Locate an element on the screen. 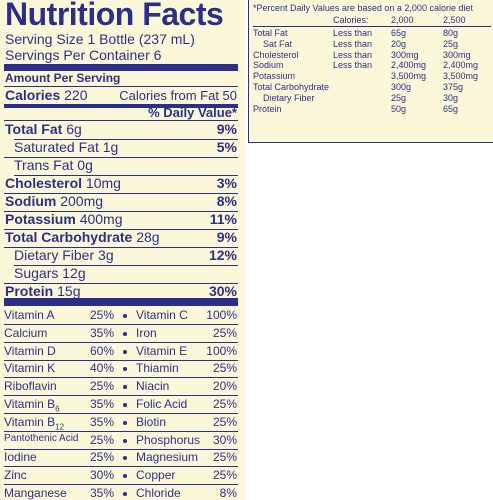  vitamin-name-right: Thiamin is located at coordinates (157, 368).